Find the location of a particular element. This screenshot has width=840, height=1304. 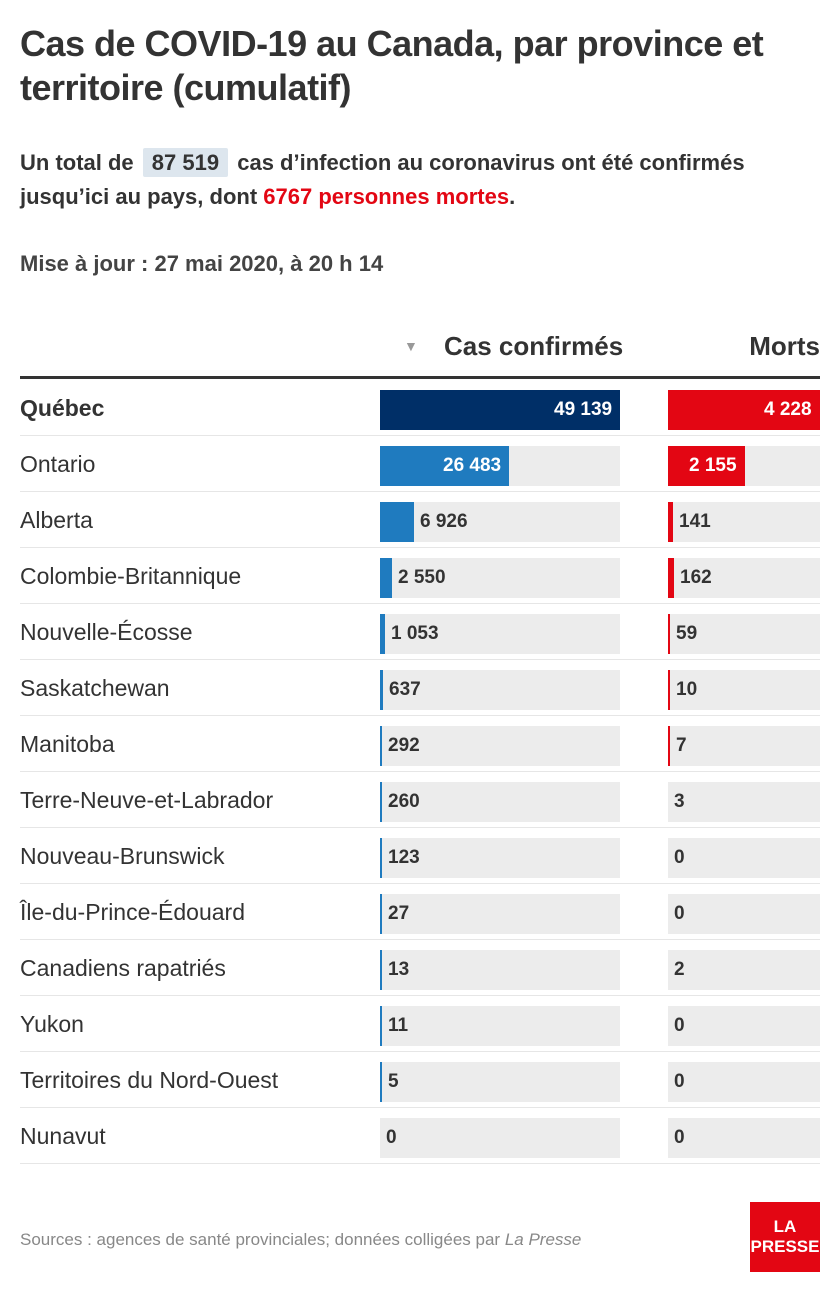

cases-value-label: 5 is located at coordinates (393, 1081).